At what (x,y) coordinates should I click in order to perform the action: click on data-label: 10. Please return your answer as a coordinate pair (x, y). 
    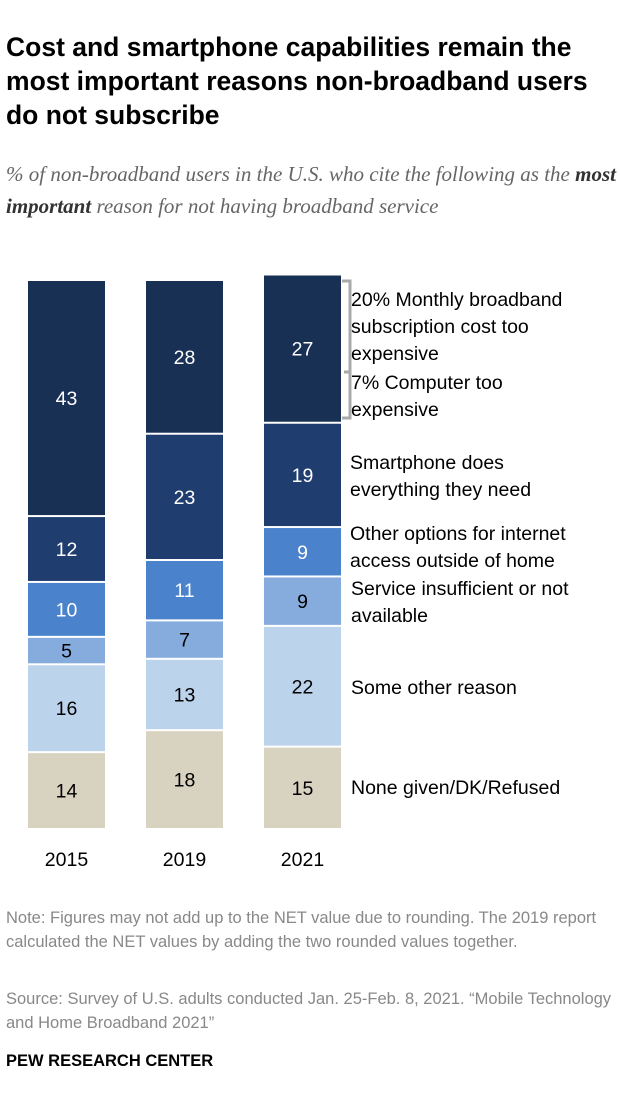
    Looking at the image, I should click on (67, 610).